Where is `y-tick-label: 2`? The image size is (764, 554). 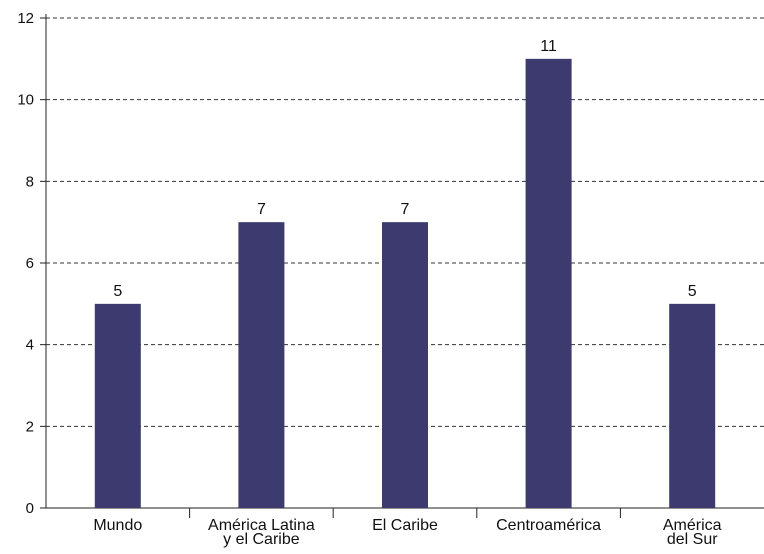
y-tick-label: 2 is located at coordinates (30, 426).